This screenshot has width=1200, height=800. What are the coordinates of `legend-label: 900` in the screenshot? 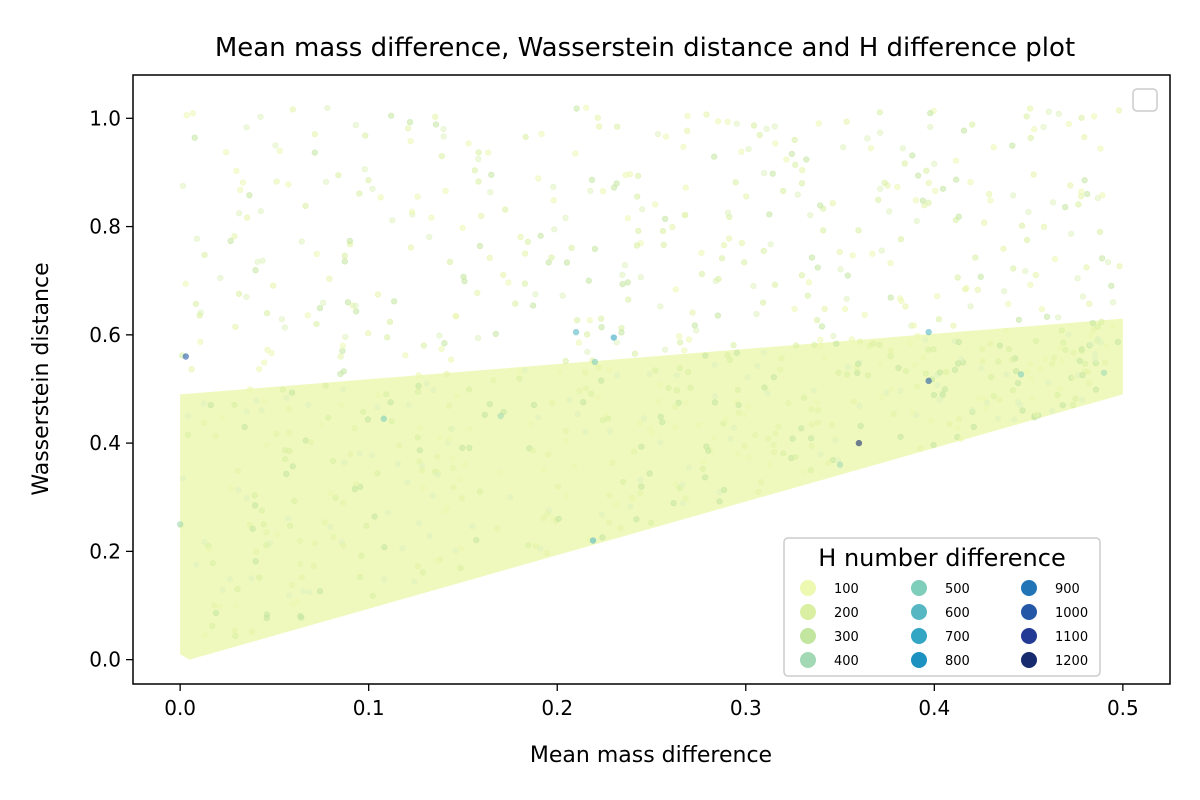 It's located at (1067, 589).